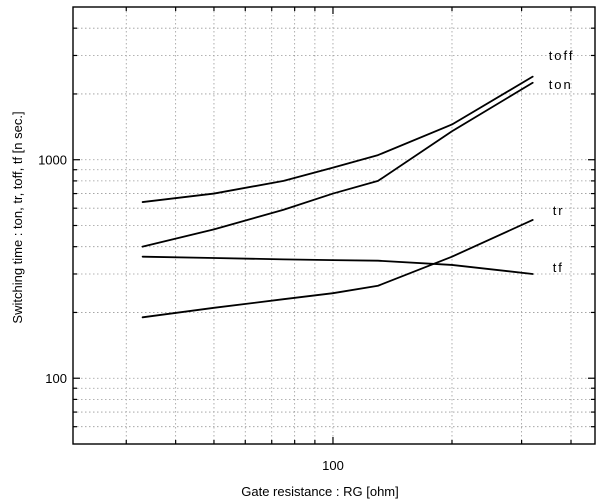 The height and width of the screenshot is (503, 603). What do you see at coordinates (559, 210) in the screenshot?
I see `series-label-tr: tr` at bounding box center [559, 210].